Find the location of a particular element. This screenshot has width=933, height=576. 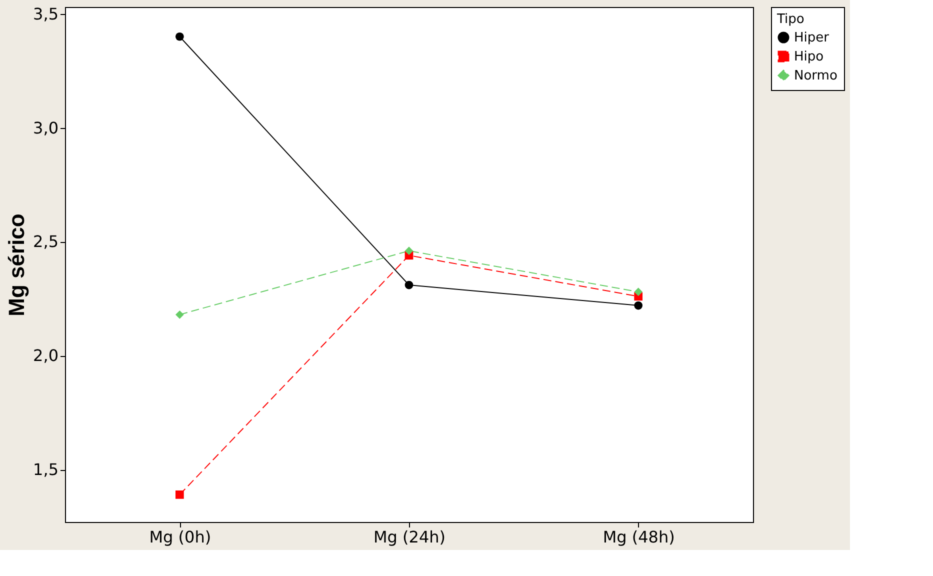

x-tick-label: Mg (0h) is located at coordinates (180, 537).